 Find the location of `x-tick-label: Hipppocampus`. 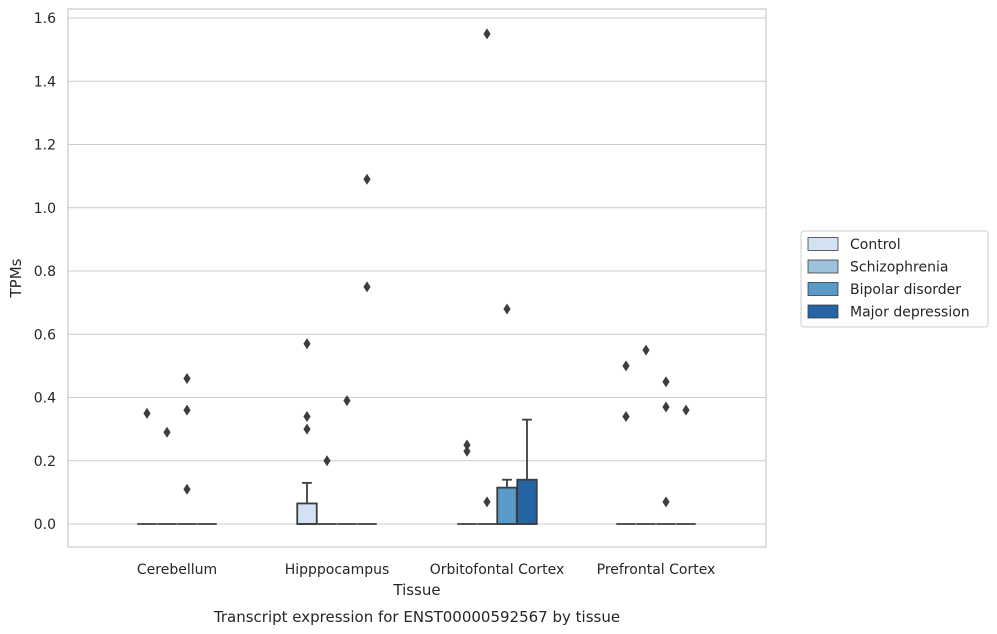

x-tick-label: Hipppocampus is located at coordinates (337, 570).